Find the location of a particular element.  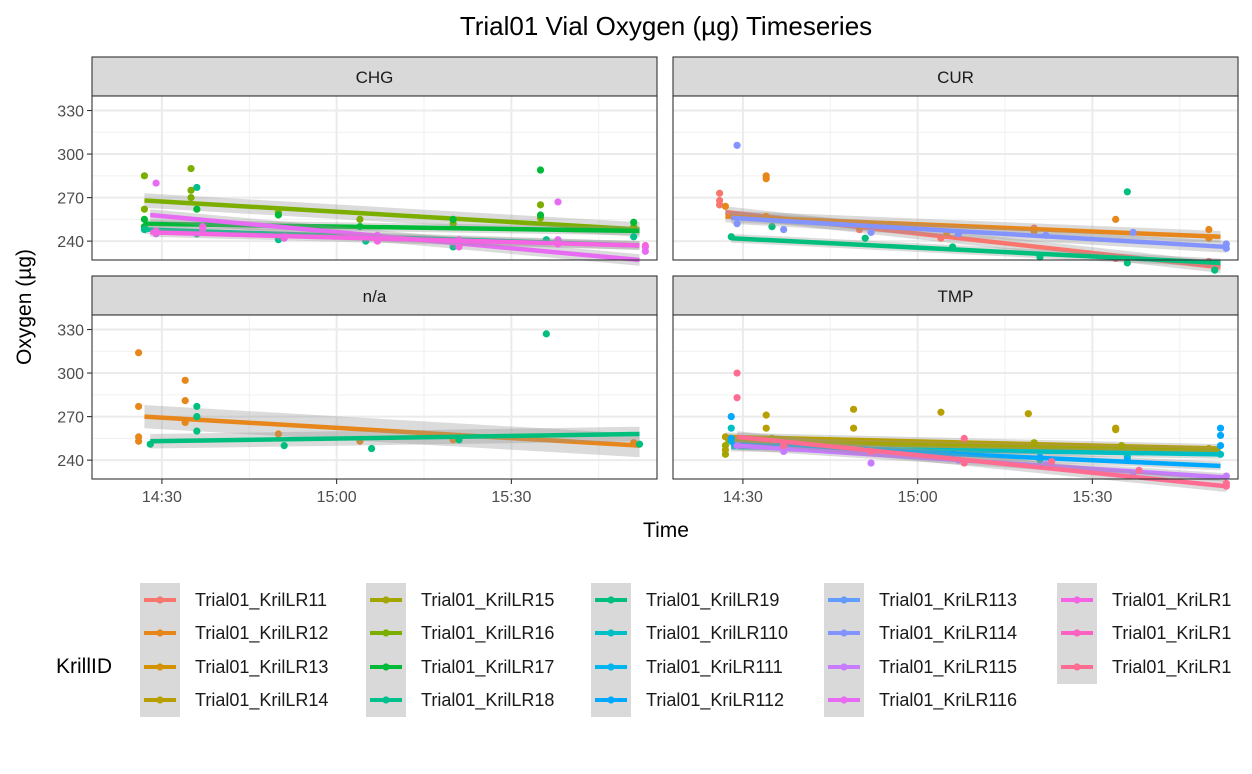

legend-entry: Trial01_KriLR111 is located at coordinates (687, 667).